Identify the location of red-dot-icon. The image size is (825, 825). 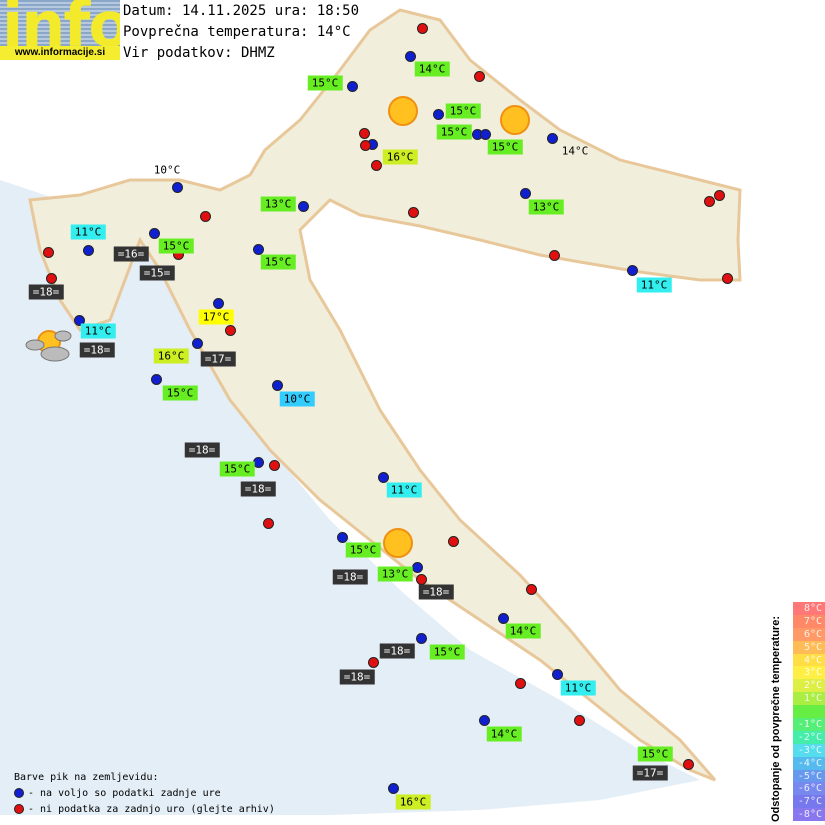
(19, 809).